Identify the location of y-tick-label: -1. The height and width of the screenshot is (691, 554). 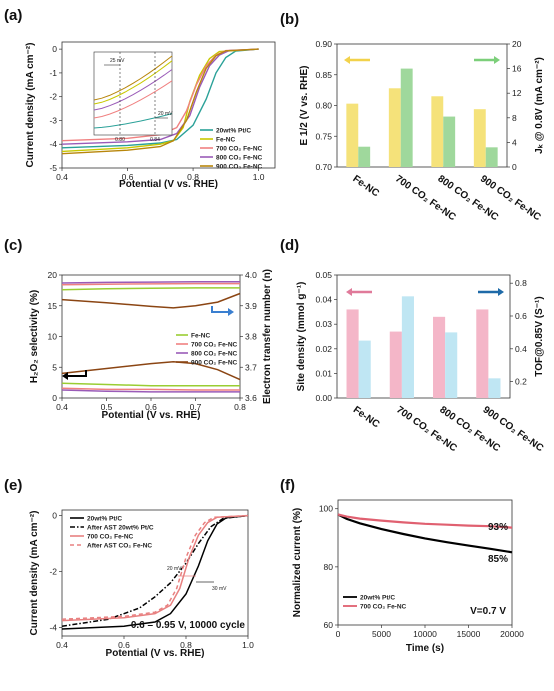
(53, 73).